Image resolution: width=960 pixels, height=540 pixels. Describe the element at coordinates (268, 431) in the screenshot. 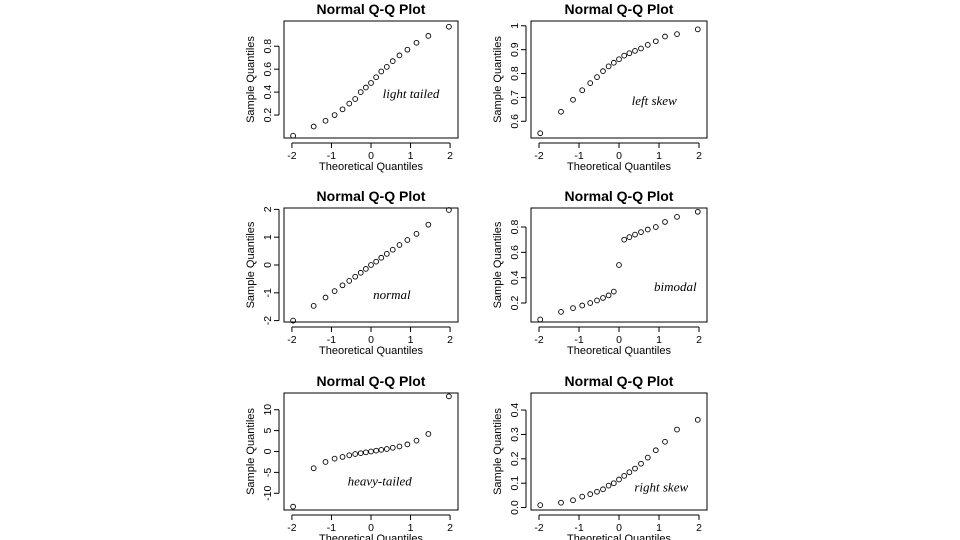

I see `y-tick-label: 5` at that location.